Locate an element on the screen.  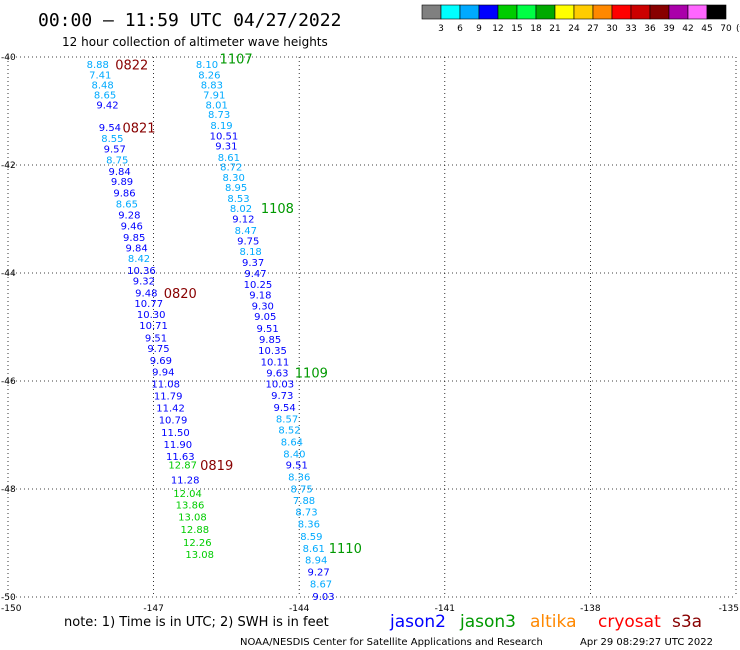
latitude-label: -48 is located at coordinates (8, 490).